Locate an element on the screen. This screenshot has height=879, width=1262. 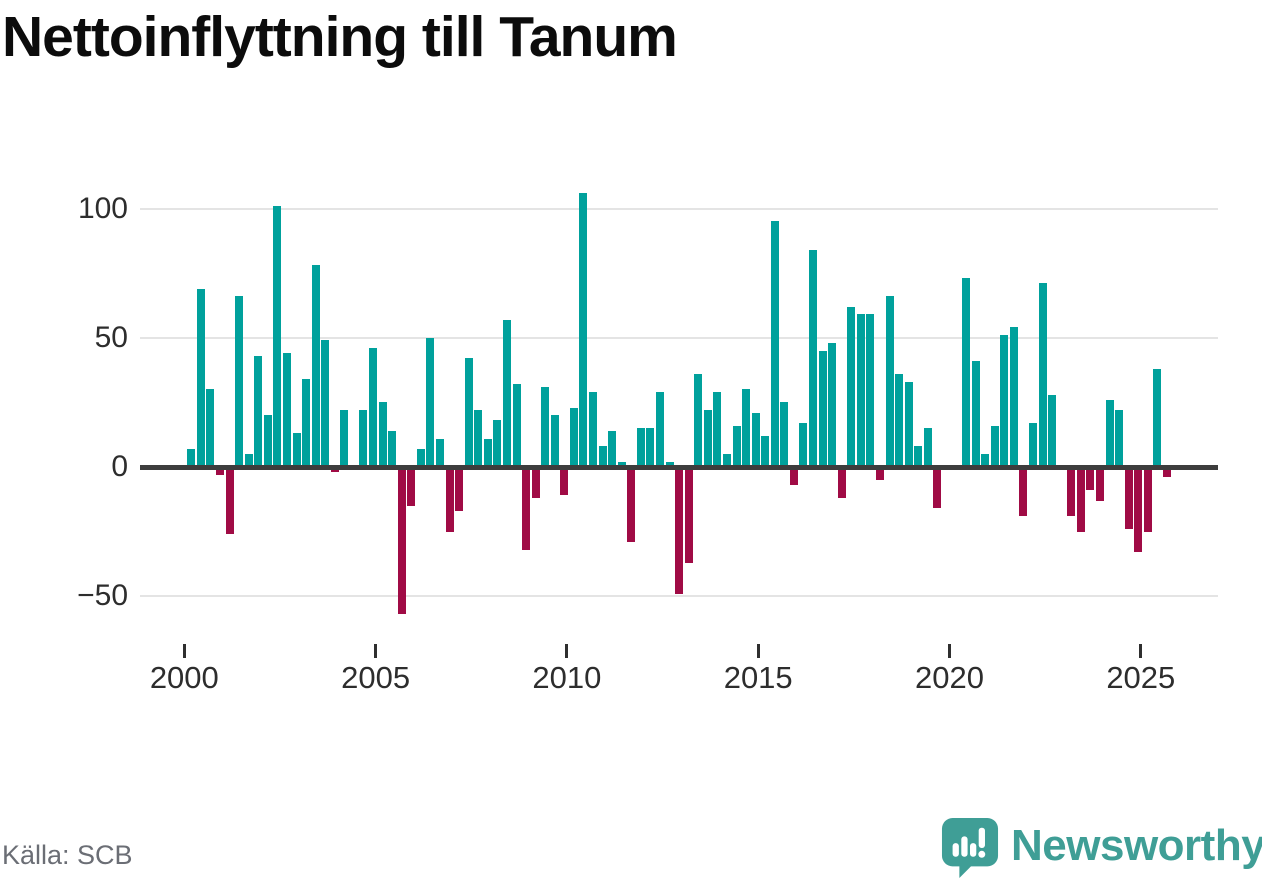
bar-2012-Q4 is located at coordinates (679, 531).